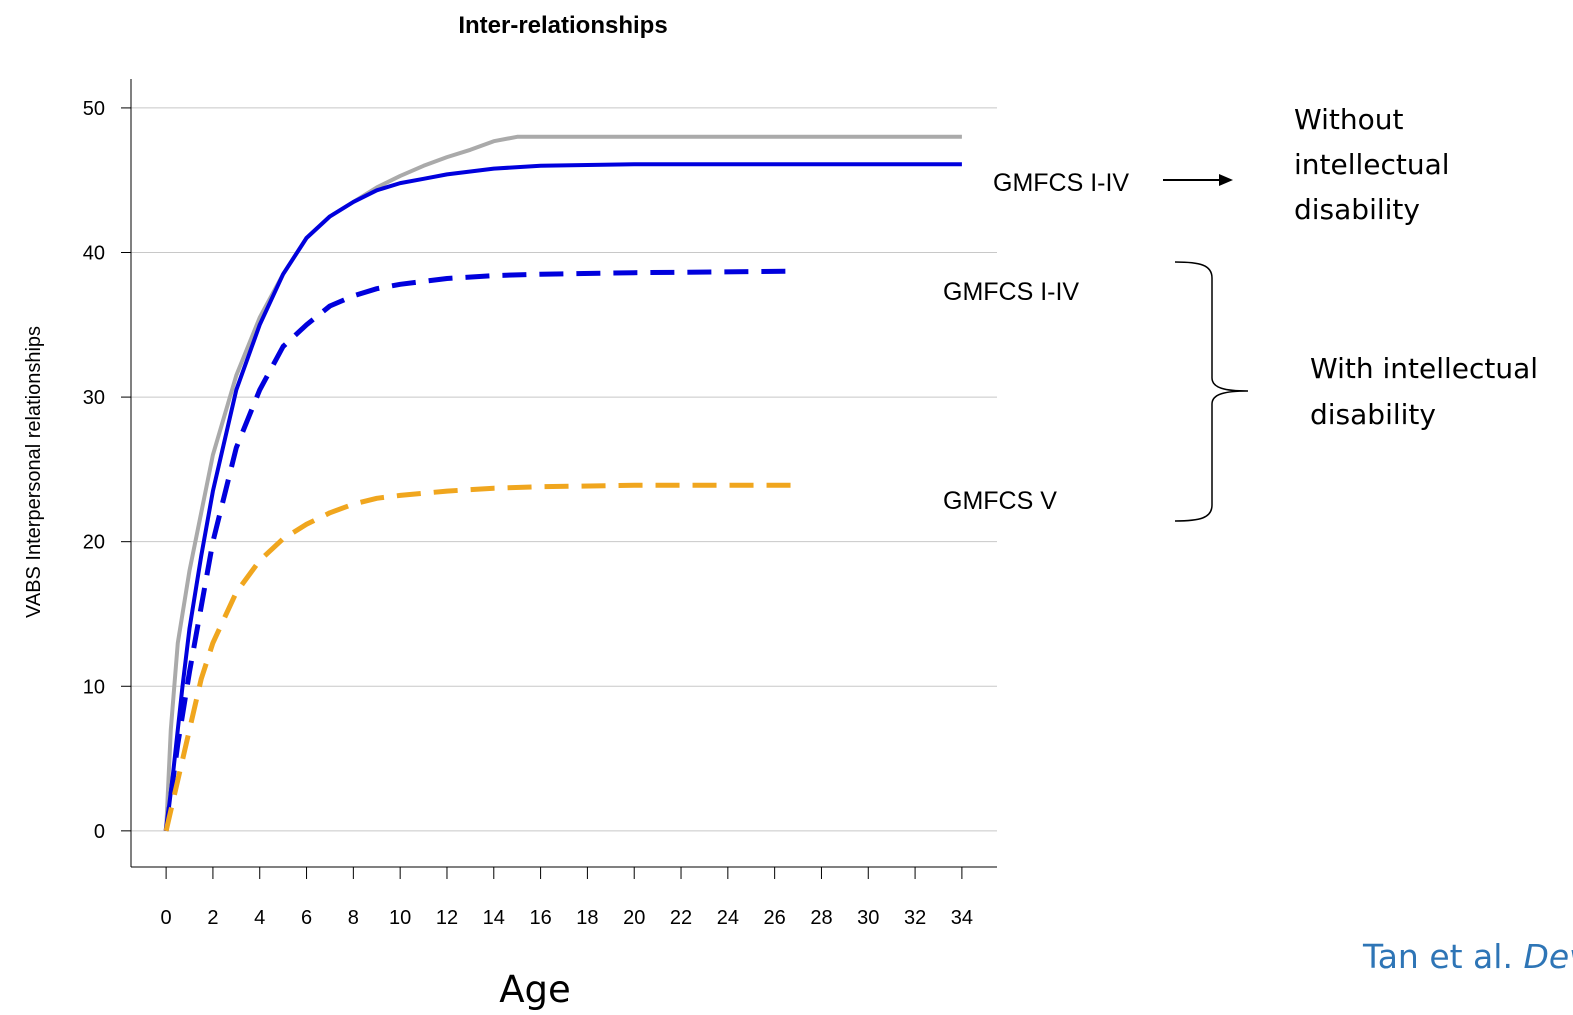 This screenshot has width=1573, height=1015. Describe the element at coordinates (1373, 414) in the screenshot. I see `with-id-line2: disability` at that location.